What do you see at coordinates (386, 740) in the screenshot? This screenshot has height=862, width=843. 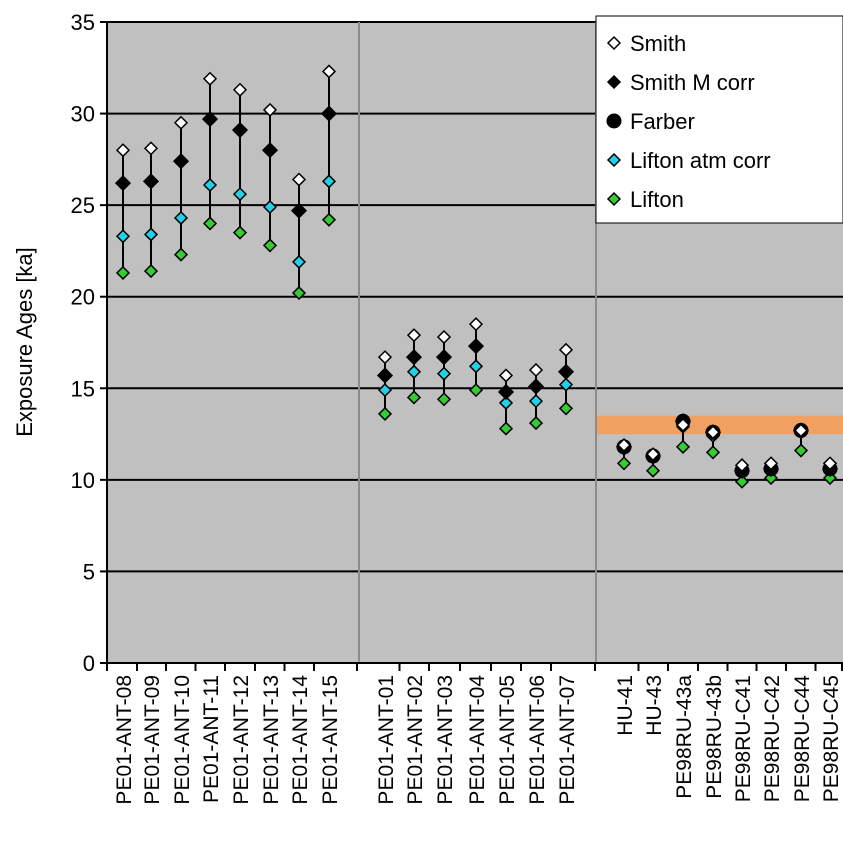 I see `x-tick-label: PE01-ANT-01` at bounding box center [386, 740].